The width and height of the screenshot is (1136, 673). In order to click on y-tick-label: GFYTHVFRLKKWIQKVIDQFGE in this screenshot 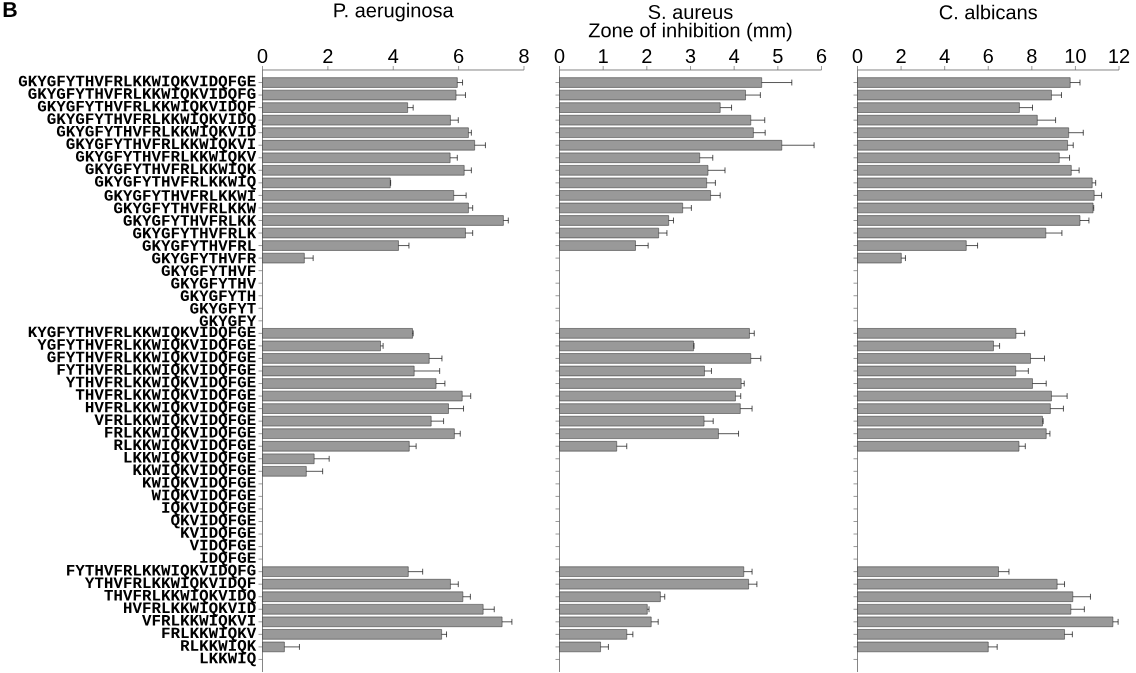, I will do `click(151, 358)`.